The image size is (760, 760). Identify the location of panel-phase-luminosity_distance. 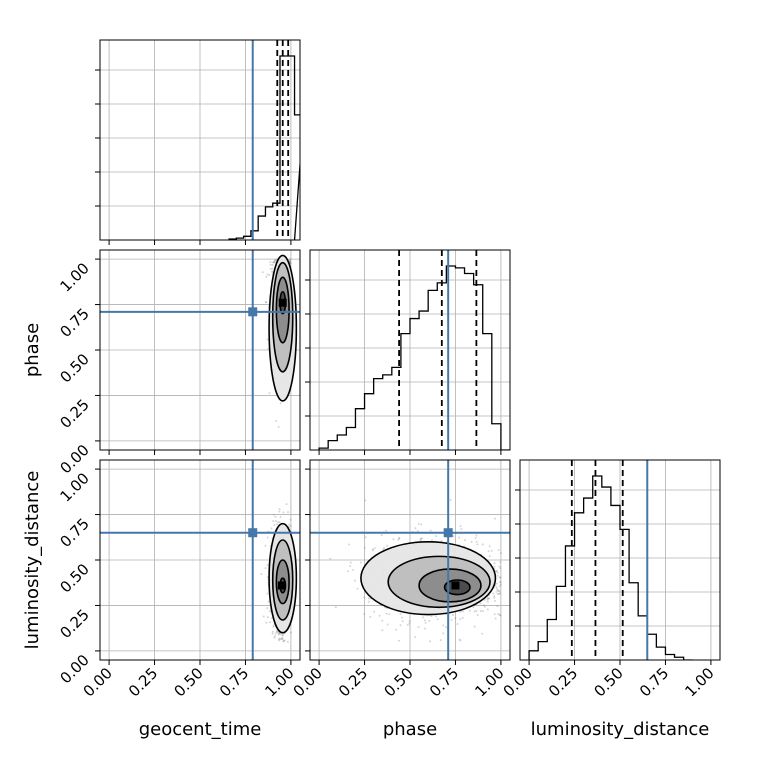
(410, 560).